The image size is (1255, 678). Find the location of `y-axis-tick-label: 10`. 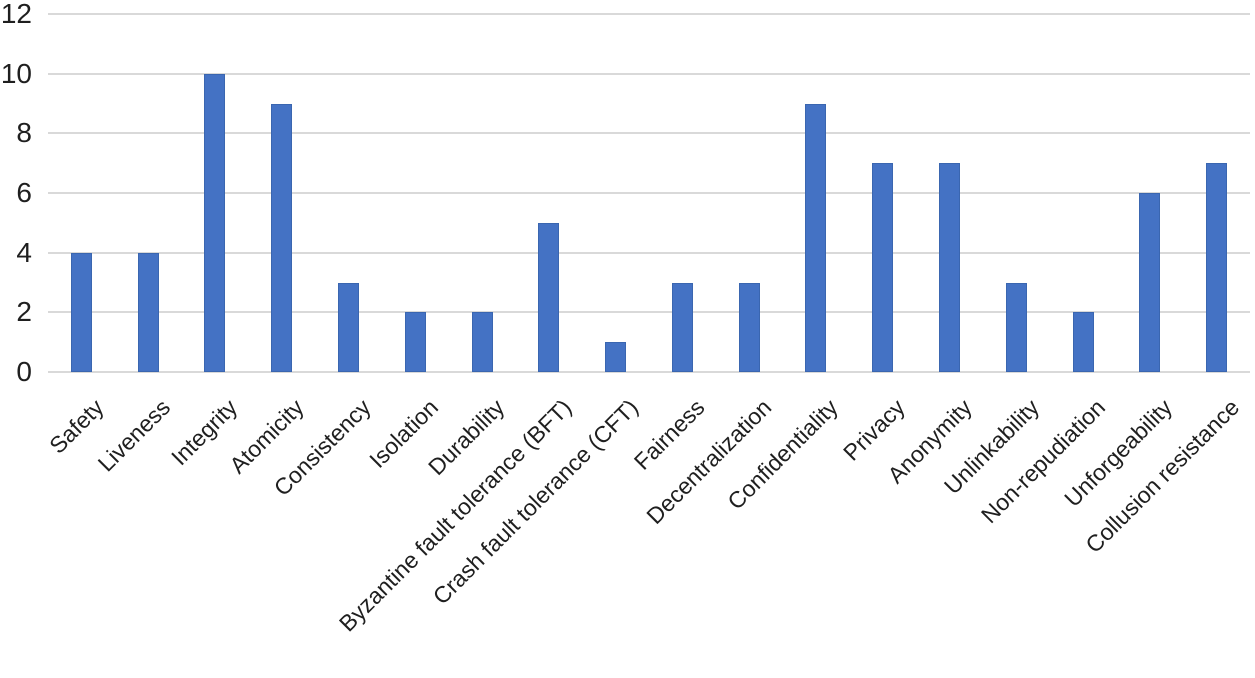

y-axis-tick-label: 10 is located at coordinates (16, 73).